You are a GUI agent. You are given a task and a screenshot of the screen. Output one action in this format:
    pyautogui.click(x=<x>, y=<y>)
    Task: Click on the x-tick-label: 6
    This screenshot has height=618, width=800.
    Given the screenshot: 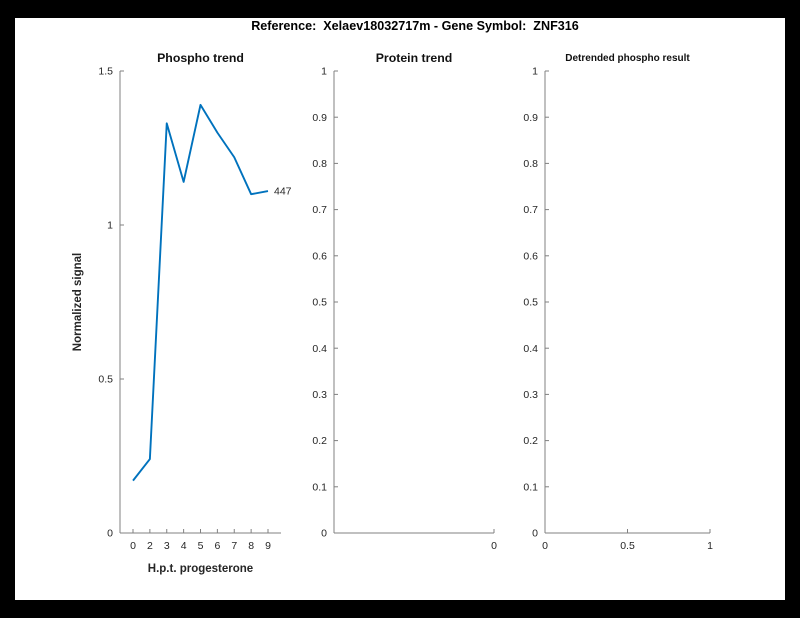 What is the action you would take?
    pyautogui.click(x=217, y=546)
    